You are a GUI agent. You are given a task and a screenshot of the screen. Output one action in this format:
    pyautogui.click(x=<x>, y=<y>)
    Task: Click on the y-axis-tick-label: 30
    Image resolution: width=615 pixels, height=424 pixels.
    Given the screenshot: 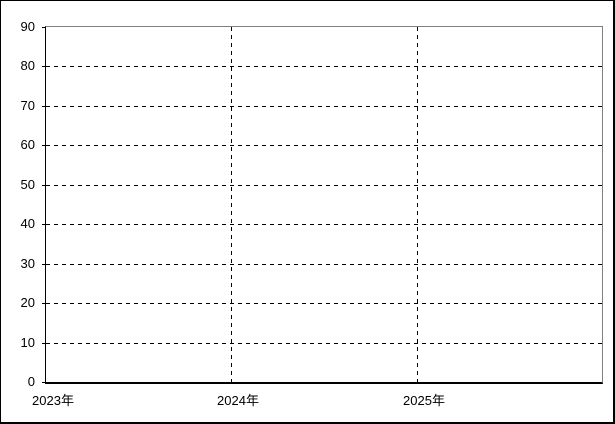 What is the action you would take?
    pyautogui.click(x=27, y=263)
    